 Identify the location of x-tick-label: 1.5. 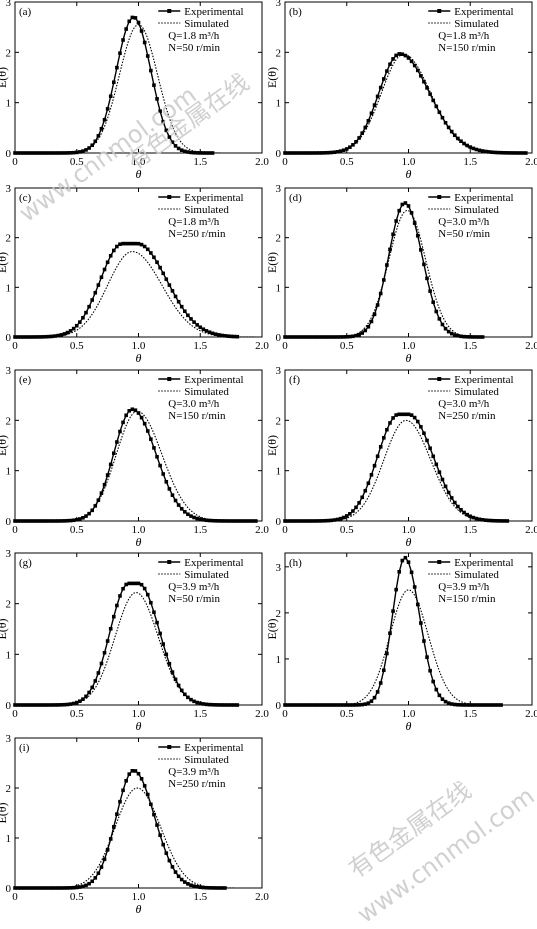
(470, 714).